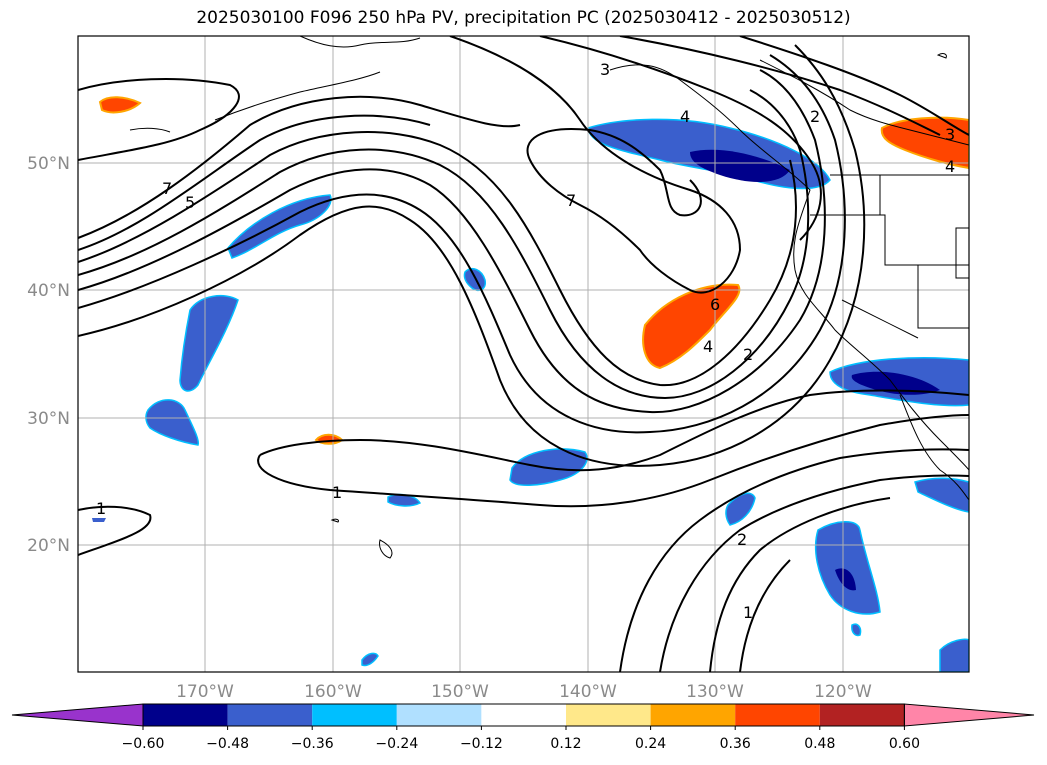  What do you see at coordinates (715, 692) in the screenshot?
I see `lon-label: 130°W` at bounding box center [715, 692].